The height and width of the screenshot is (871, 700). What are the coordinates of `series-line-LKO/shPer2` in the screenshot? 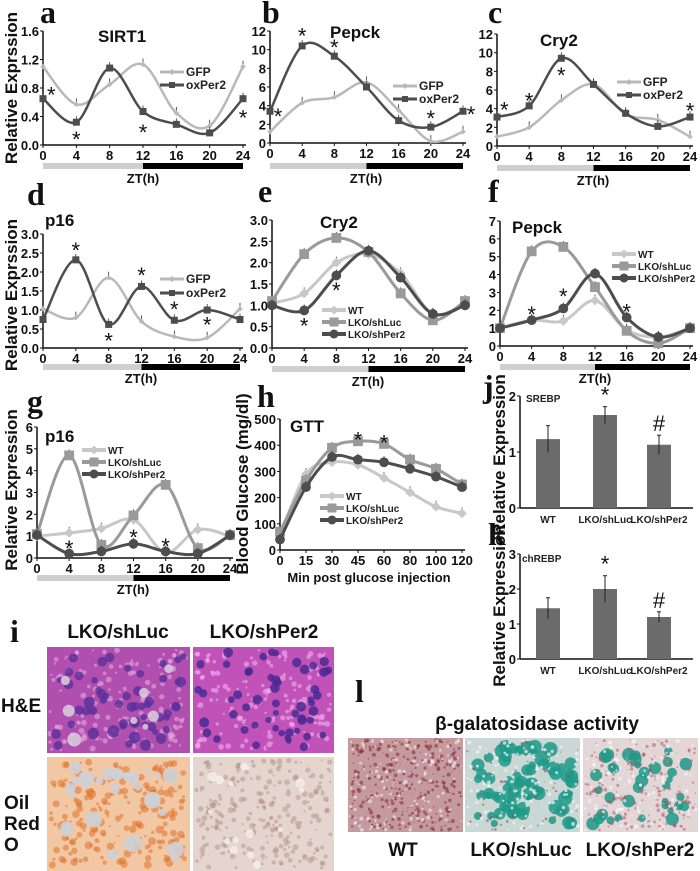 It's located at (368, 283).